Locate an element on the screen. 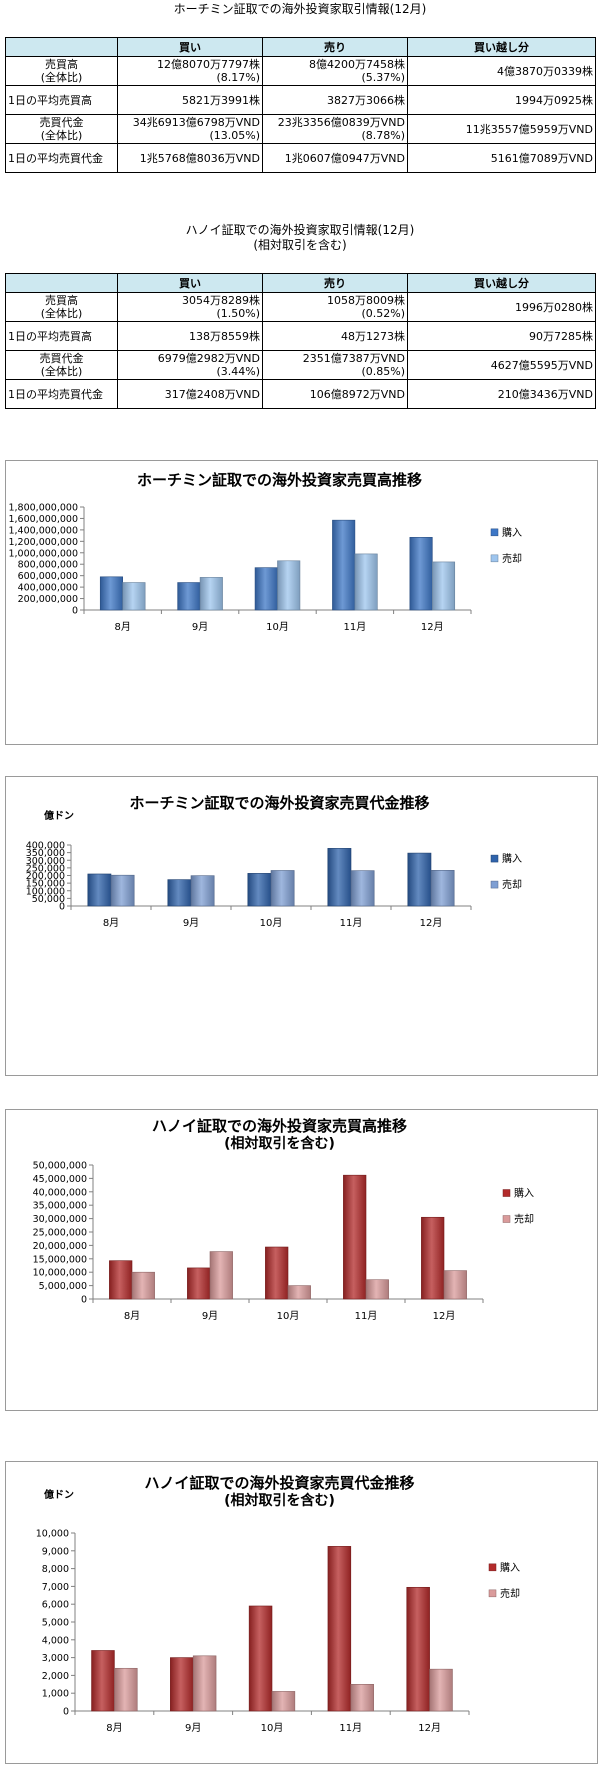  net-buy-value: 1994万0925株 is located at coordinates (501, 100).